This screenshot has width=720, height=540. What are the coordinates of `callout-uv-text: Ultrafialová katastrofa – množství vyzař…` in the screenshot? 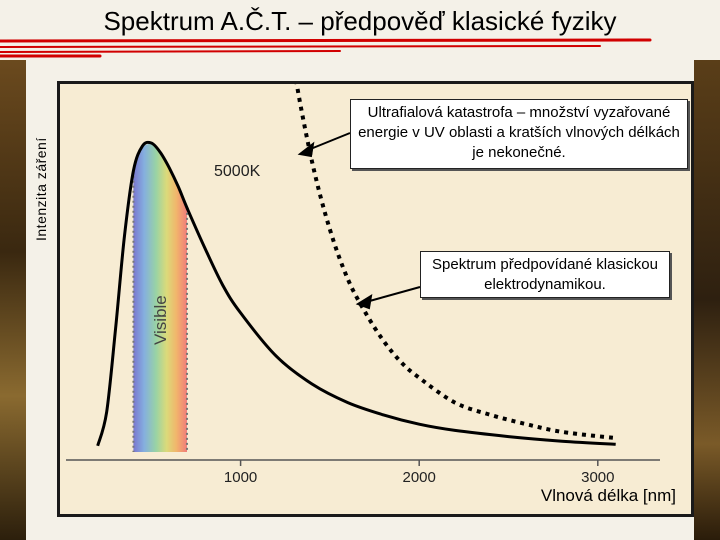 It's located at (519, 132).